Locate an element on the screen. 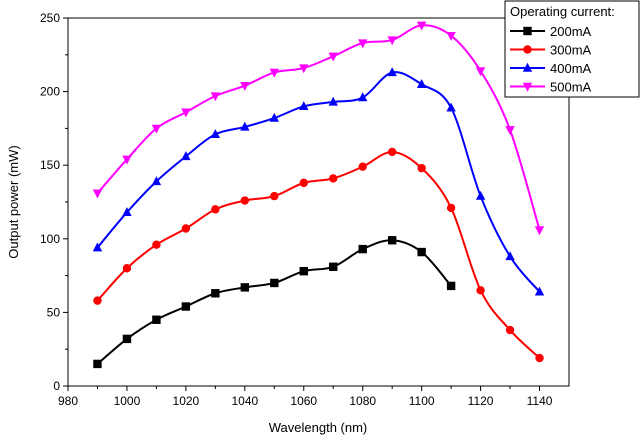 This screenshot has height=442, width=640. x-tick-label: 1000 is located at coordinates (127, 401).